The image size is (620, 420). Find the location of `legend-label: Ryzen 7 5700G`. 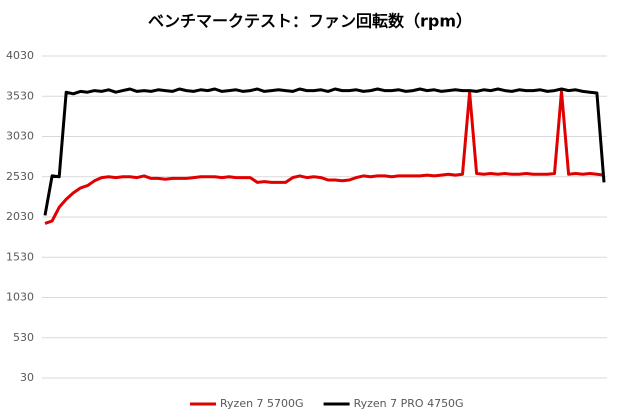

legend-label: Ryzen 7 5700G is located at coordinates (262, 403).